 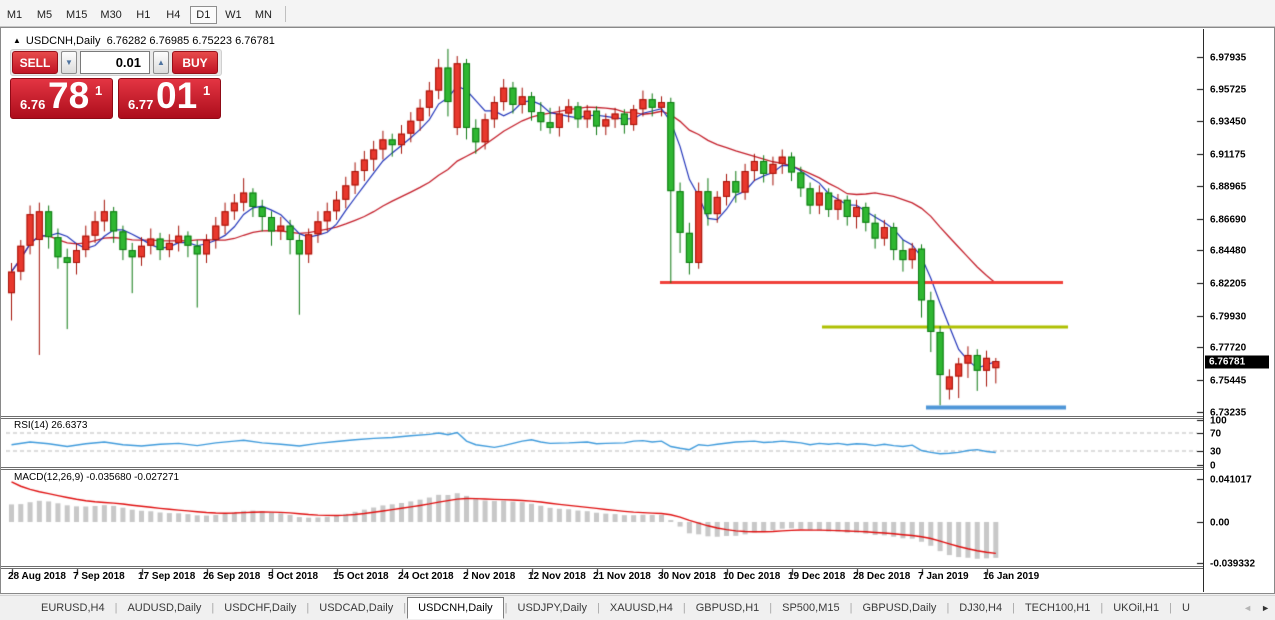 I want to click on sell-button: SELL, so click(x=35, y=62).